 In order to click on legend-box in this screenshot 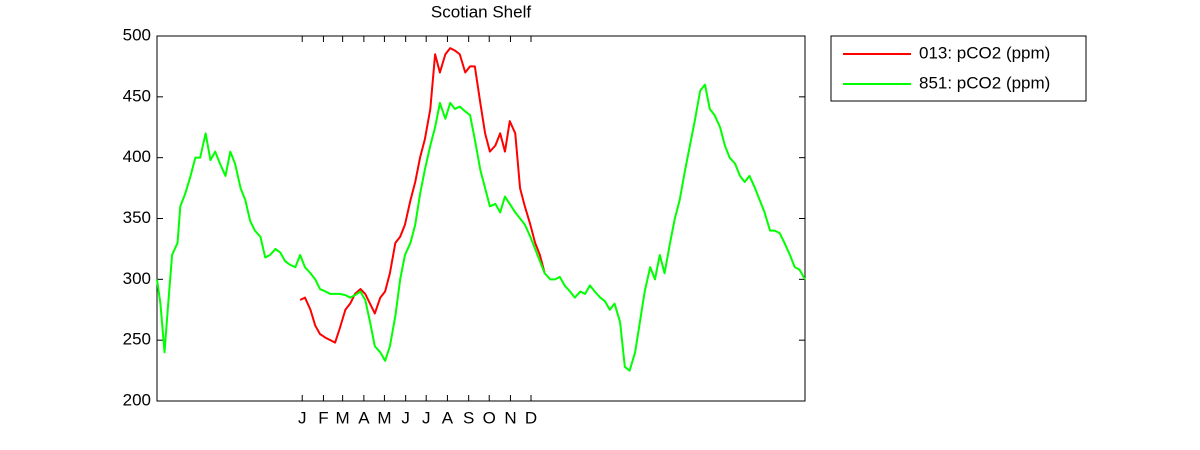, I will do `click(958, 68)`.